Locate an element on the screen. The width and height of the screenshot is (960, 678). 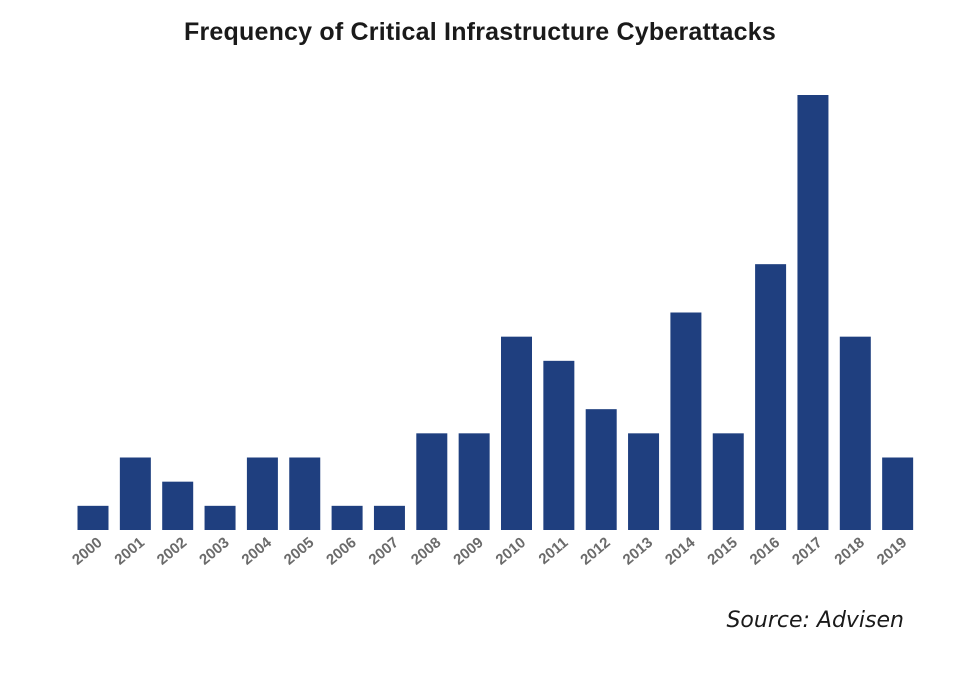
bar-2005 is located at coordinates (305, 493).